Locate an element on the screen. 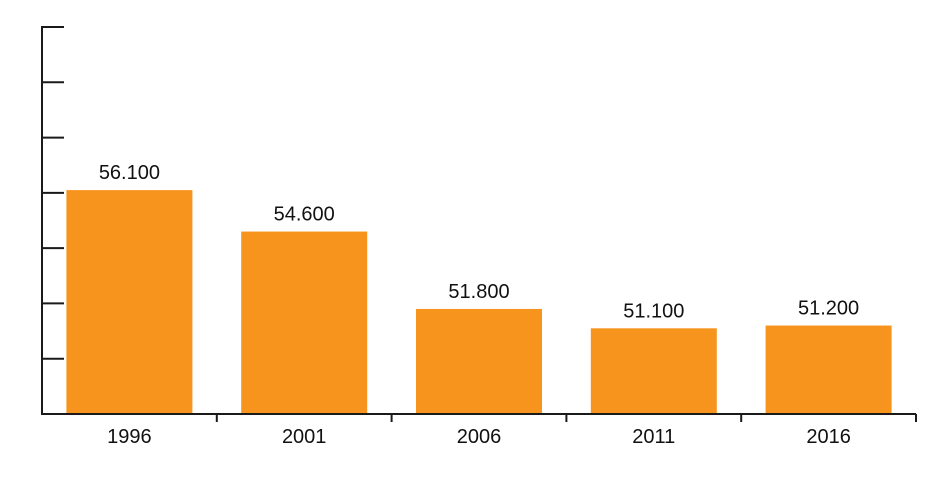 The image size is (949, 486). data-label-2016: 51.200 is located at coordinates (828, 309).